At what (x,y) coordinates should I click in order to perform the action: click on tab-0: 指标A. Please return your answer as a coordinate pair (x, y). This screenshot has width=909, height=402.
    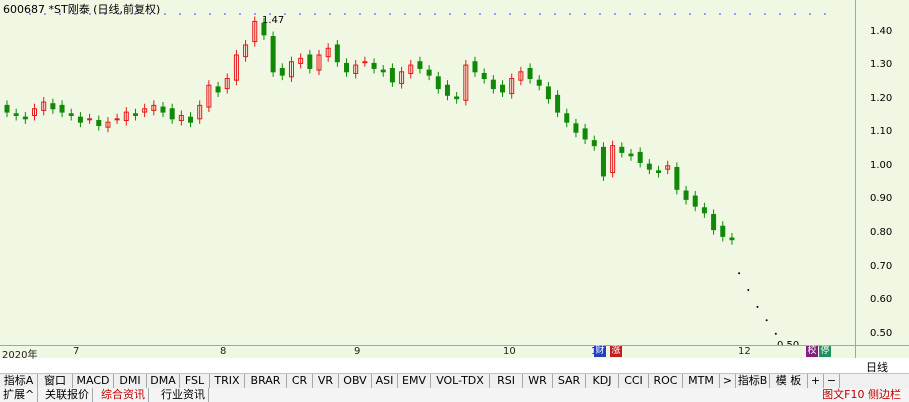
    Looking at the image, I should click on (19, 381).